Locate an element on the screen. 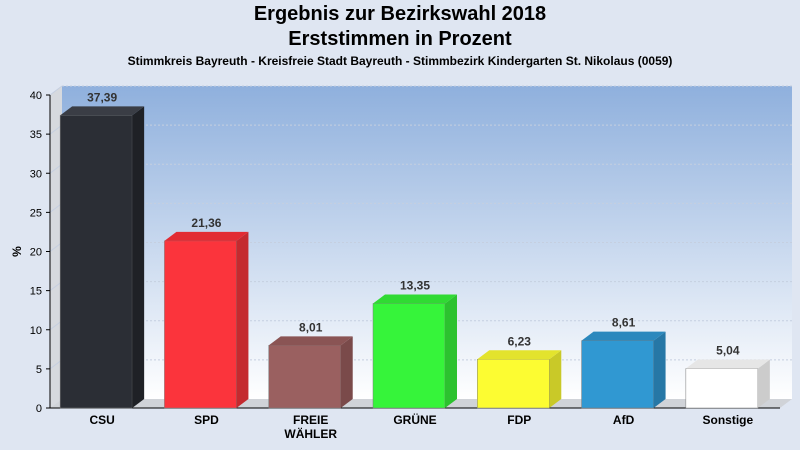  bar-sonstige is located at coordinates (727, 384).